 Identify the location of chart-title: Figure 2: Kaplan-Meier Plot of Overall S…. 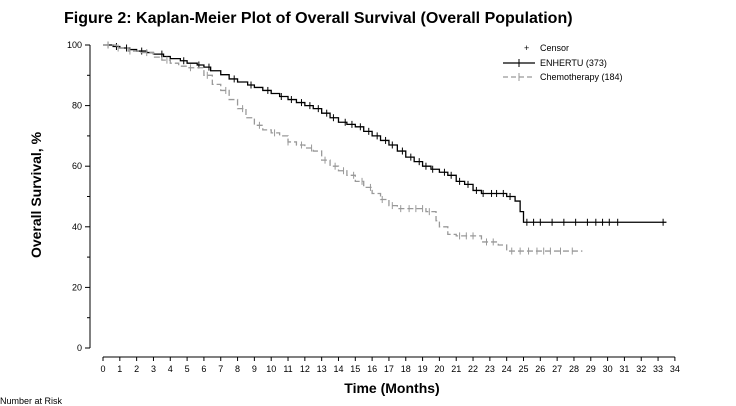
(318, 18).